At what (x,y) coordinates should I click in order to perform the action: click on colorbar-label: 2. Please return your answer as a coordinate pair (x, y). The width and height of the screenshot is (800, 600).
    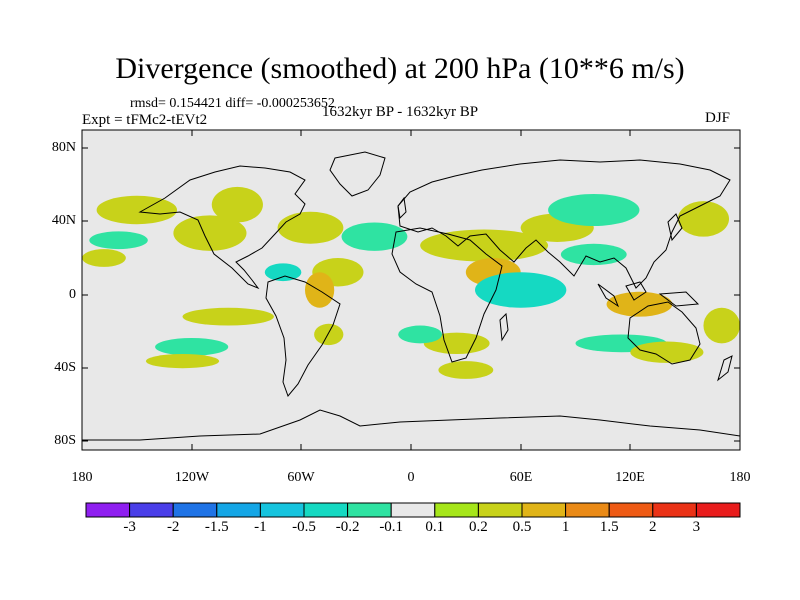
    Looking at the image, I should click on (653, 527).